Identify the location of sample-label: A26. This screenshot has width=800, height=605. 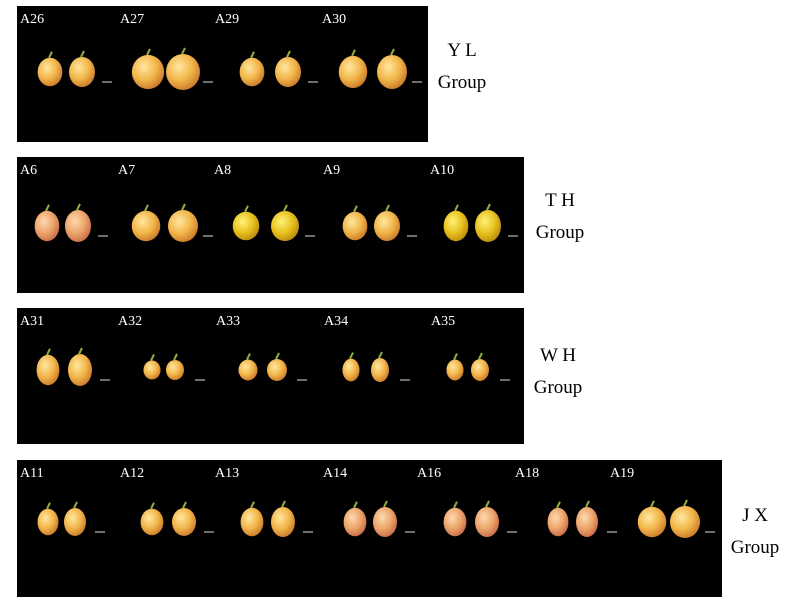
(32, 19).